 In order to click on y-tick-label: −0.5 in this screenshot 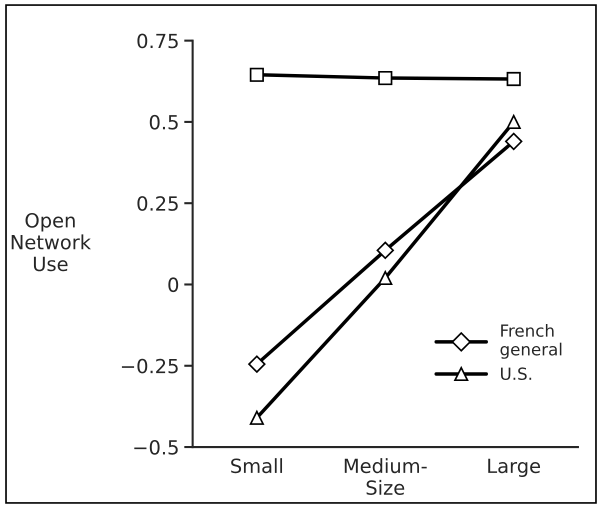, I will do `click(156, 447)`.